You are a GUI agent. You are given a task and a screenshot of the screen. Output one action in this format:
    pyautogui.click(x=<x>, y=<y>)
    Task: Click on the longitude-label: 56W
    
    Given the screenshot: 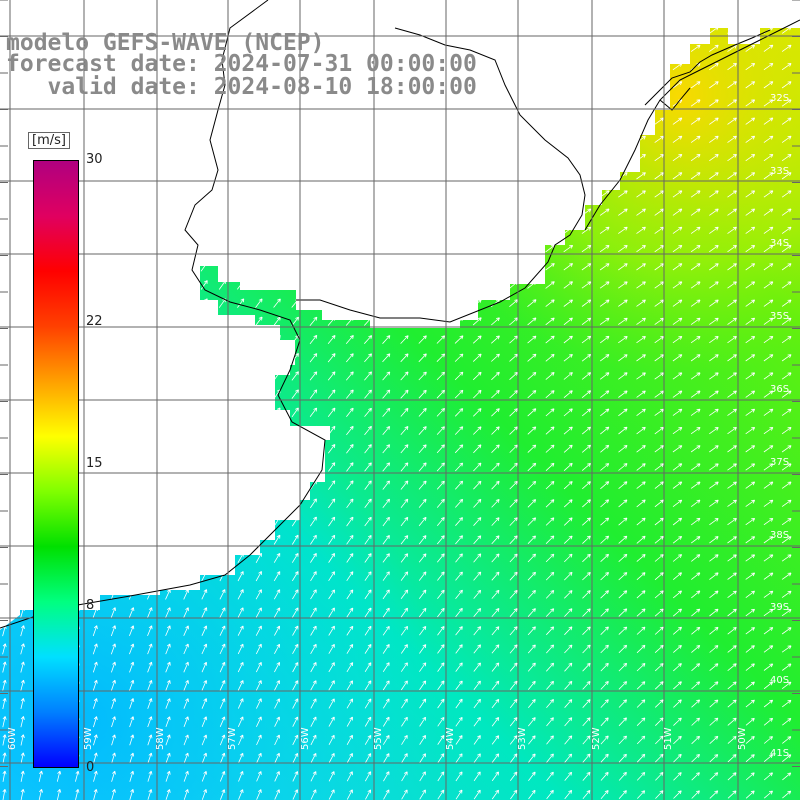 What is the action you would take?
    pyautogui.click(x=305, y=738)
    